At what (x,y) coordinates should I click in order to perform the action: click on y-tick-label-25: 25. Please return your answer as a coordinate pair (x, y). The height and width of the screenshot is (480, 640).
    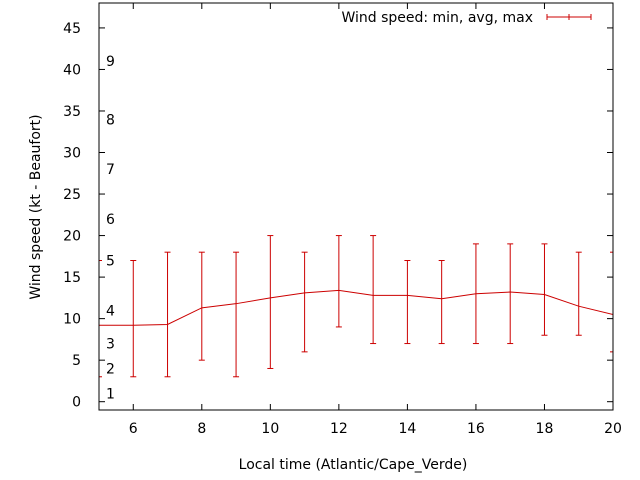
    Looking at the image, I should click on (72, 195).